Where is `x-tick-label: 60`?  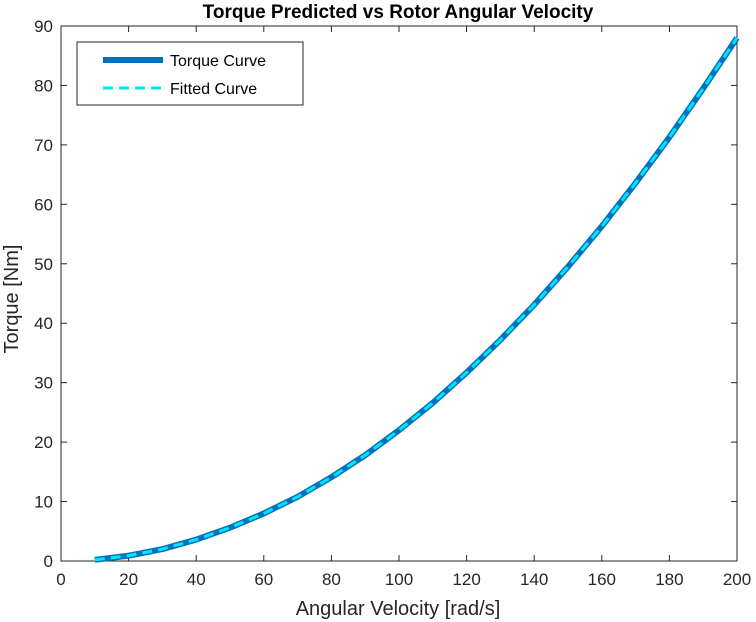 x-tick-label: 60 is located at coordinates (263, 579).